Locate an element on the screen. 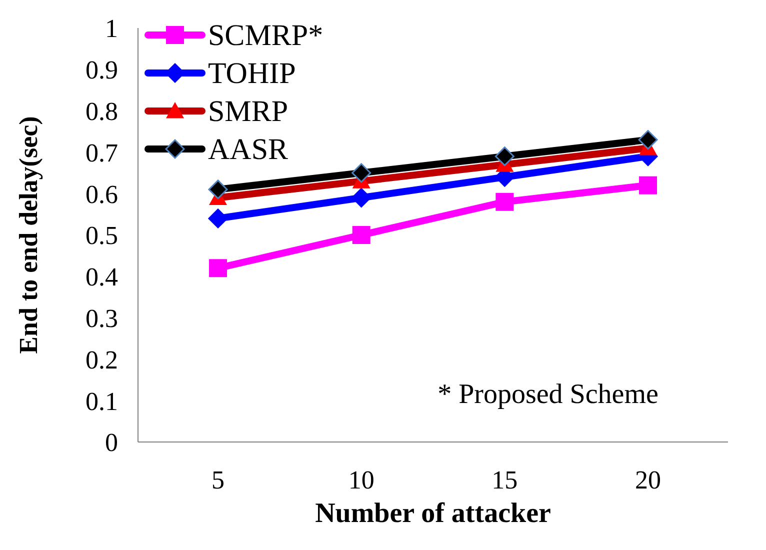 This screenshot has width=766, height=550. x-axis-title: Number of attacker is located at coordinates (433, 513).